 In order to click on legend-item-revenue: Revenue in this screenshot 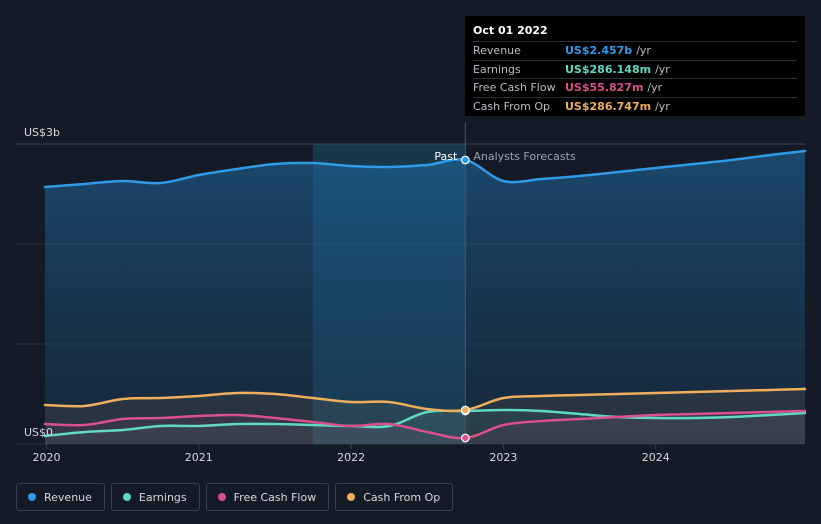, I will do `click(60, 497)`.